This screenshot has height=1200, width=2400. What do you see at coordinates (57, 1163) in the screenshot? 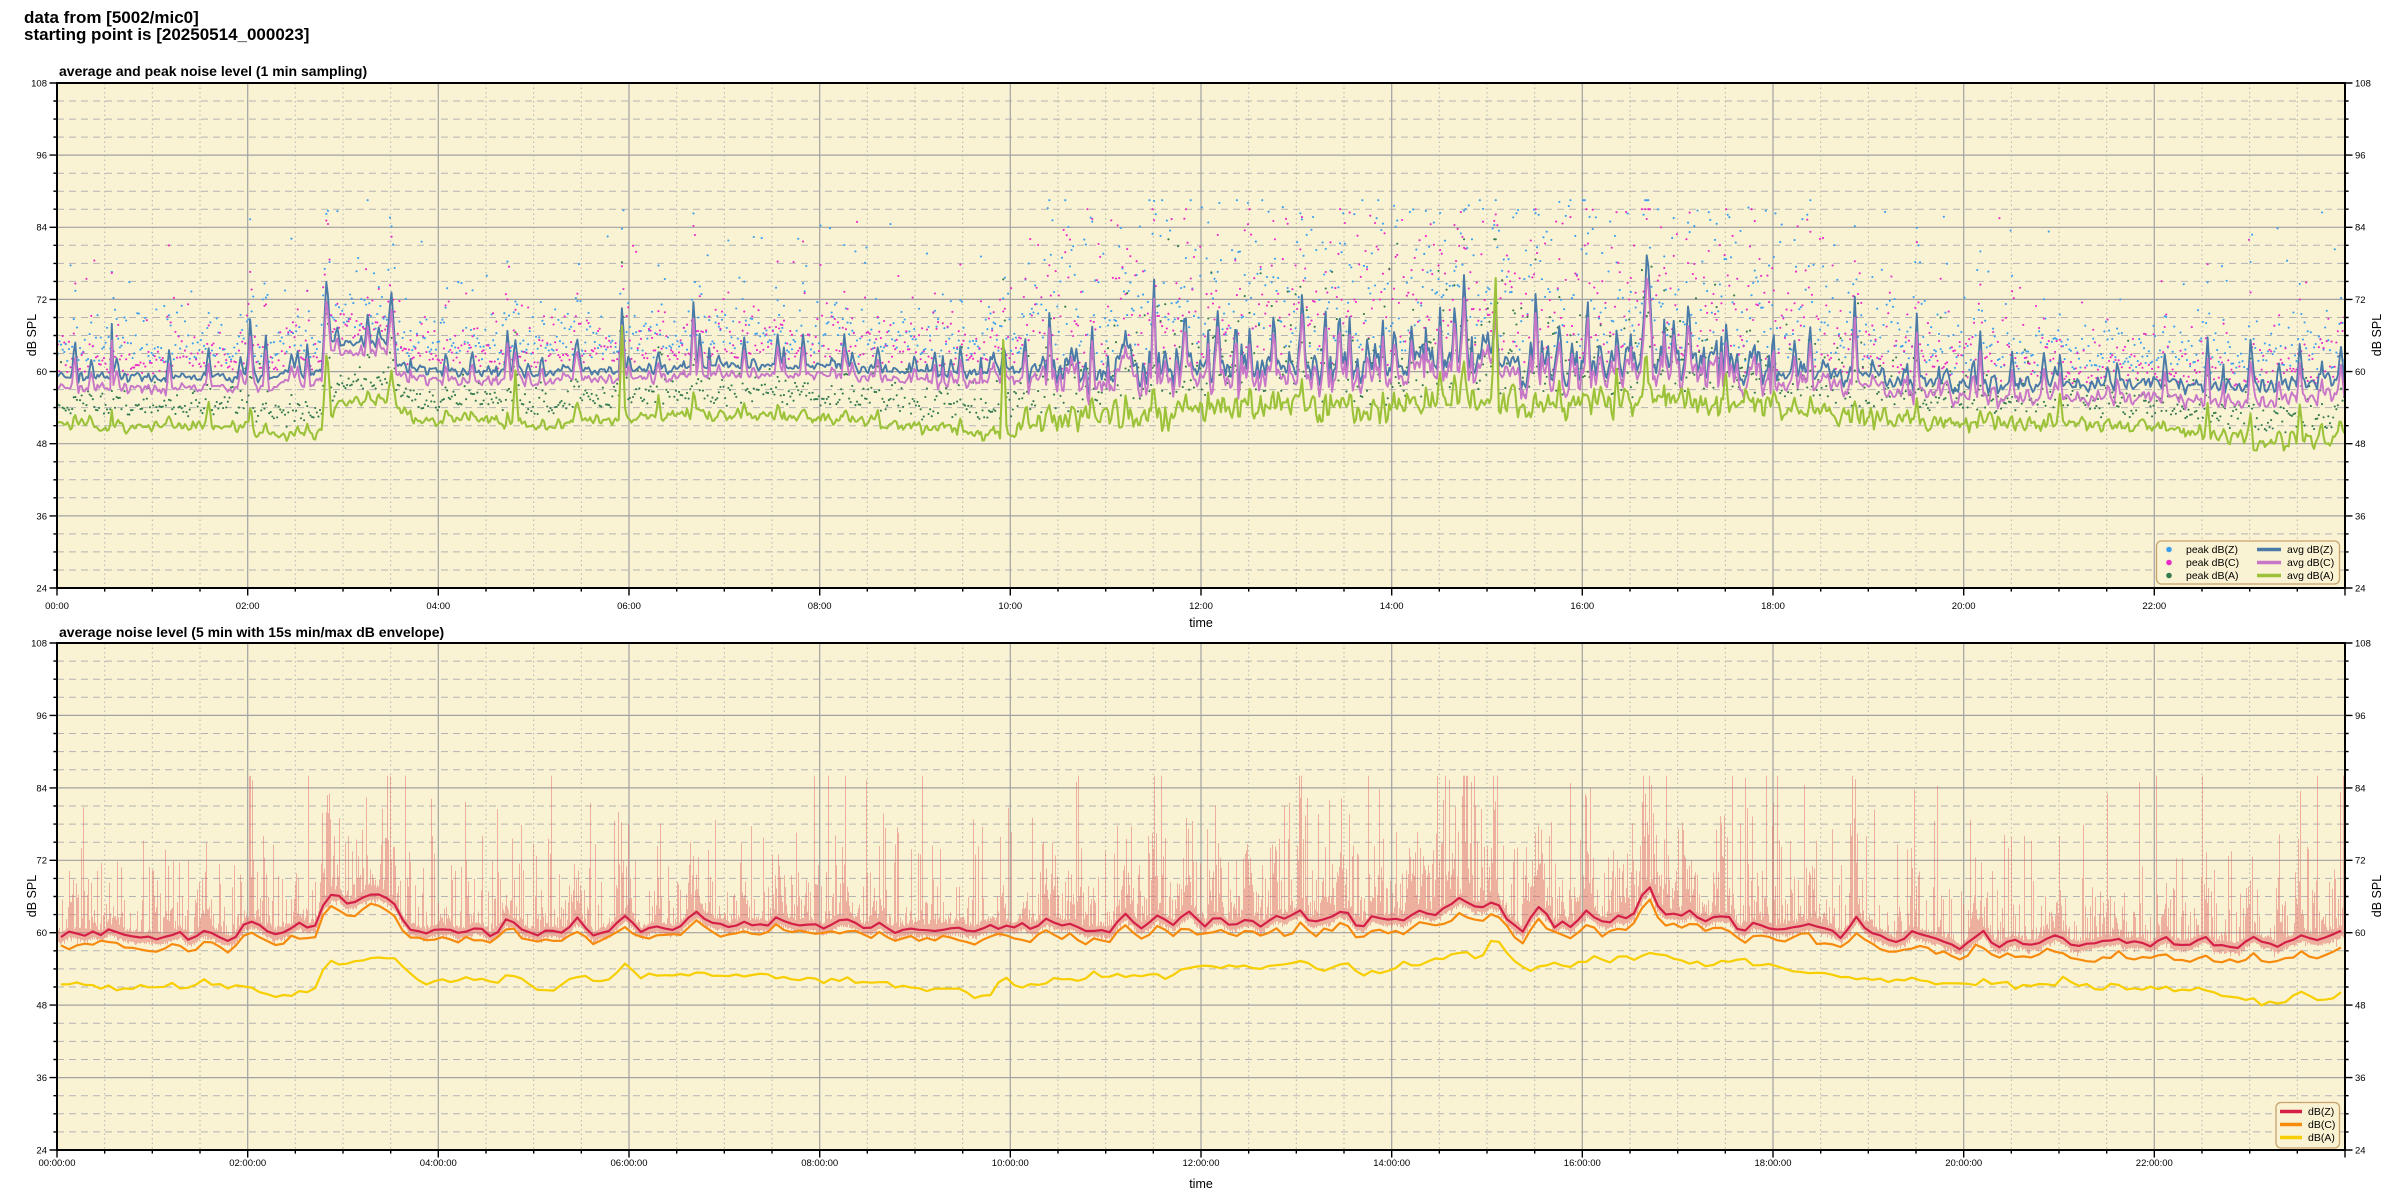
I see `svg-text: 00:00:00` at bounding box center [57, 1163].